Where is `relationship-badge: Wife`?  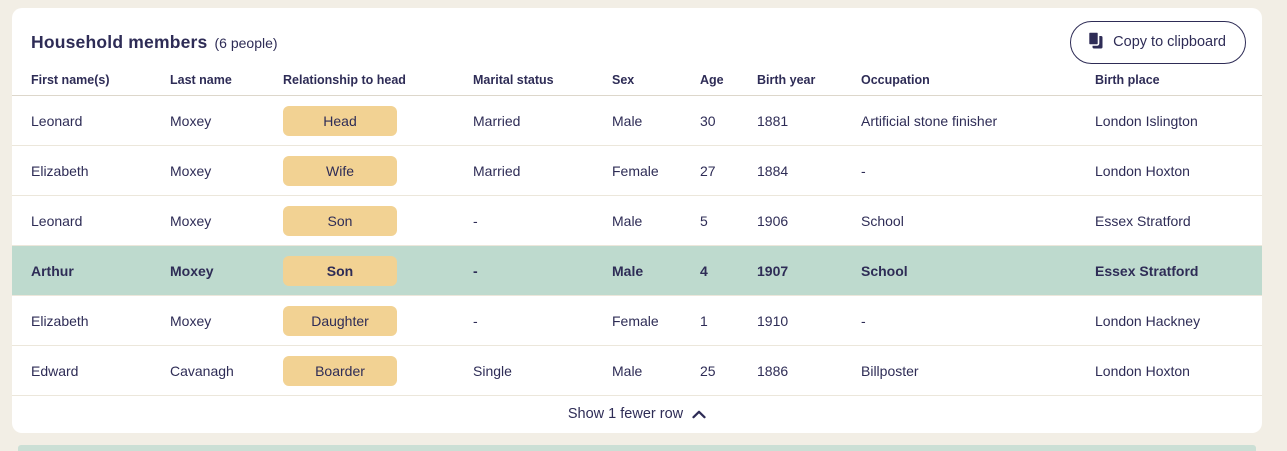 relationship-badge: Wife is located at coordinates (340, 170).